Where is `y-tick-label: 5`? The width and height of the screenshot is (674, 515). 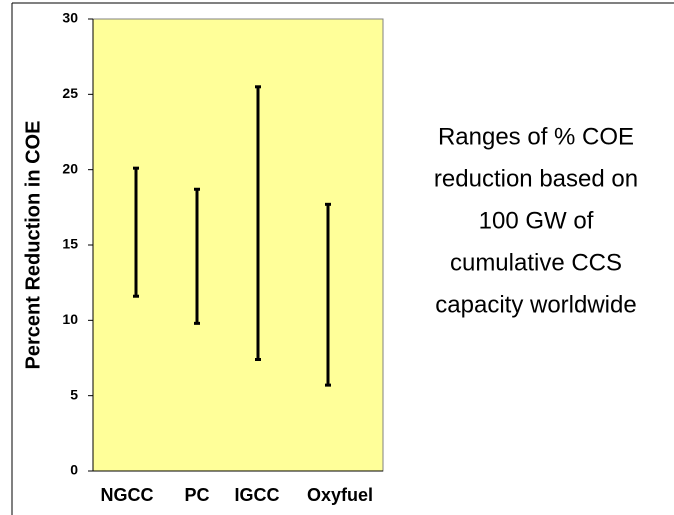 y-tick-label: 5 is located at coordinates (74, 394).